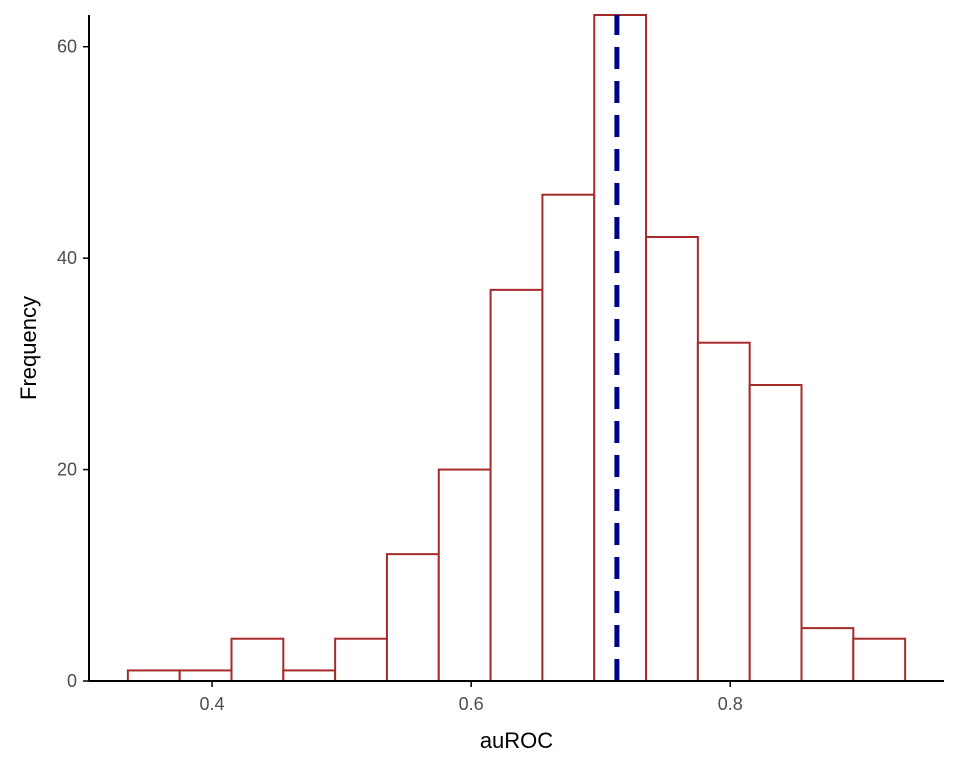 This screenshot has height=768, width=960. I want to click on x-axis-title: auROC, so click(516, 740).